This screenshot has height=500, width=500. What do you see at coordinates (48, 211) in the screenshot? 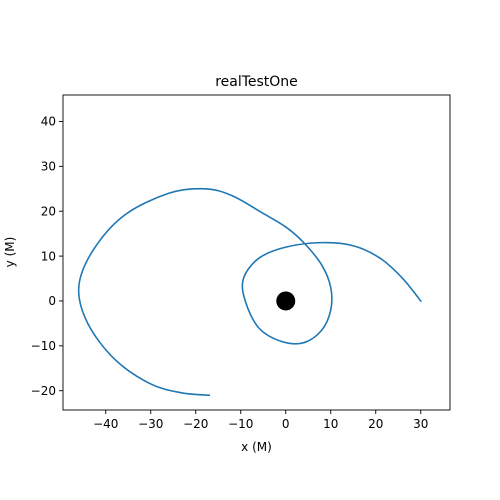
I see `y-tick-label: 20` at bounding box center [48, 211].